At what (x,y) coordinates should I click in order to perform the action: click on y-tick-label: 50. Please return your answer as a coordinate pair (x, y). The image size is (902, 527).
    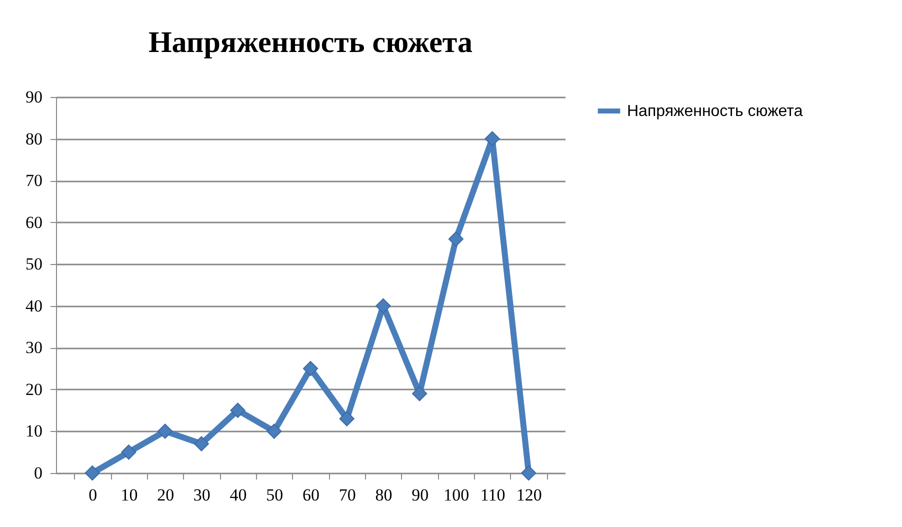
    Looking at the image, I should click on (34, 264).